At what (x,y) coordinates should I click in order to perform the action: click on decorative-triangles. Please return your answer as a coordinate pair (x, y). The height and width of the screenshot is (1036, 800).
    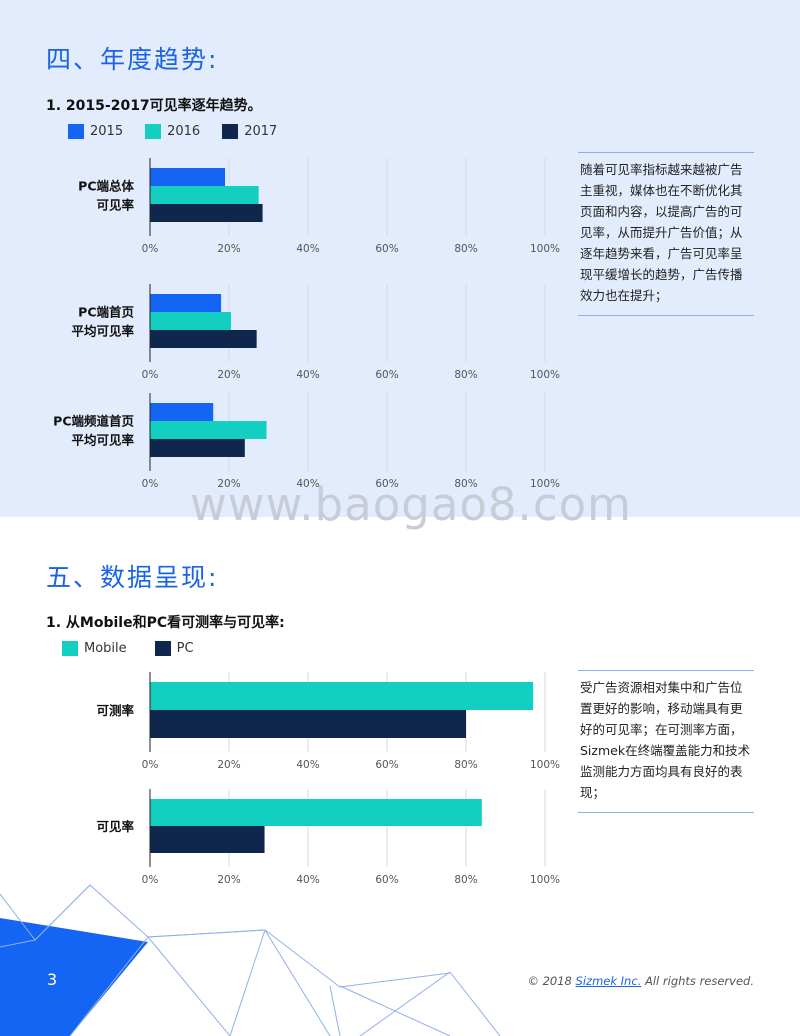
    Looking at the image, I should click on (250, 960).